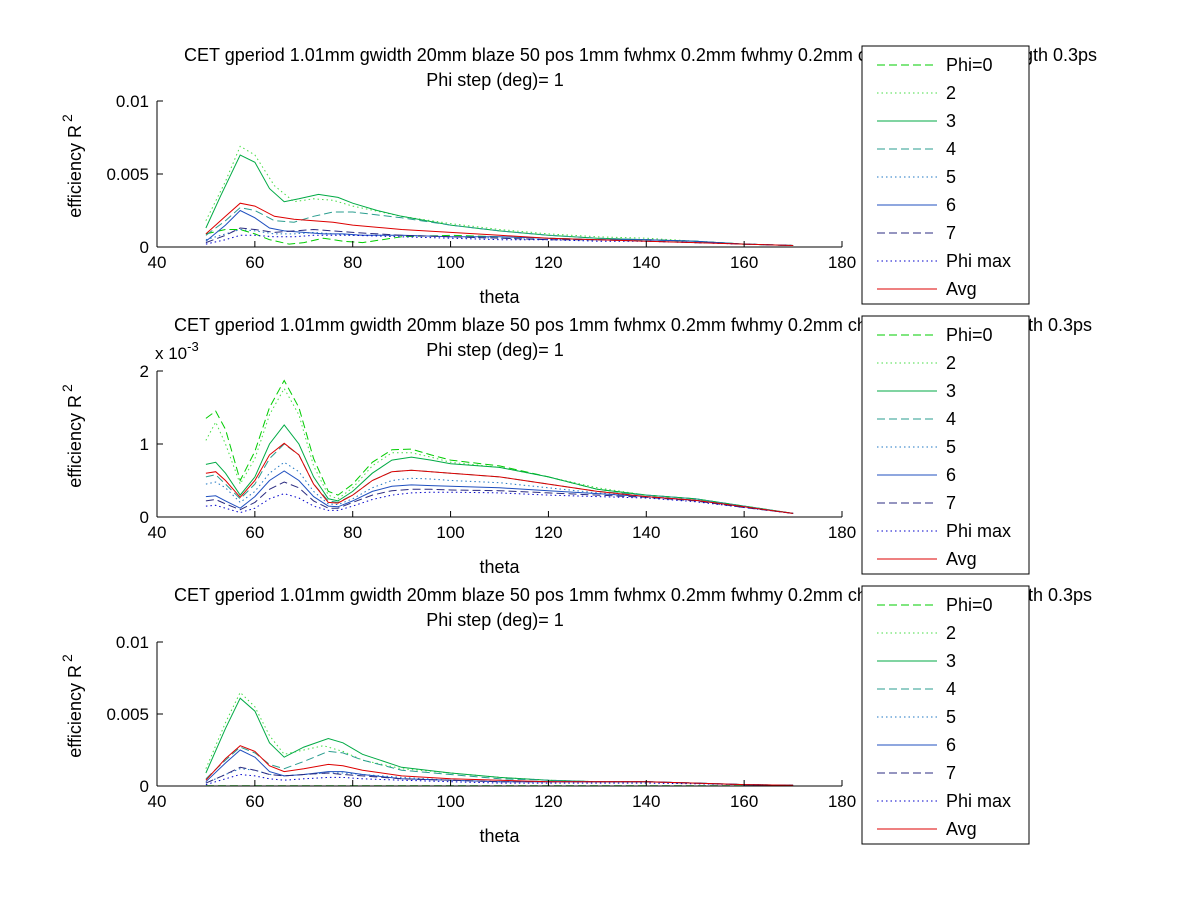  What do you see at coordinates (177, 351) in the screenshot?
I see `y-exponent-label: x 10-3` at bounding box center [177, 351].